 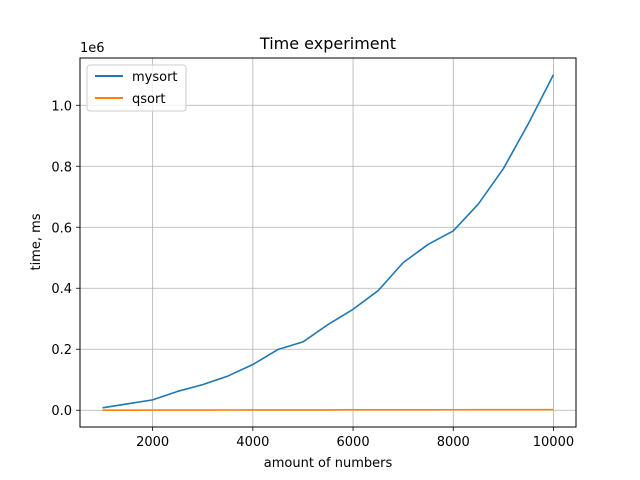 I want to click on legend: mysort qsort, so click(x=136, y=88).